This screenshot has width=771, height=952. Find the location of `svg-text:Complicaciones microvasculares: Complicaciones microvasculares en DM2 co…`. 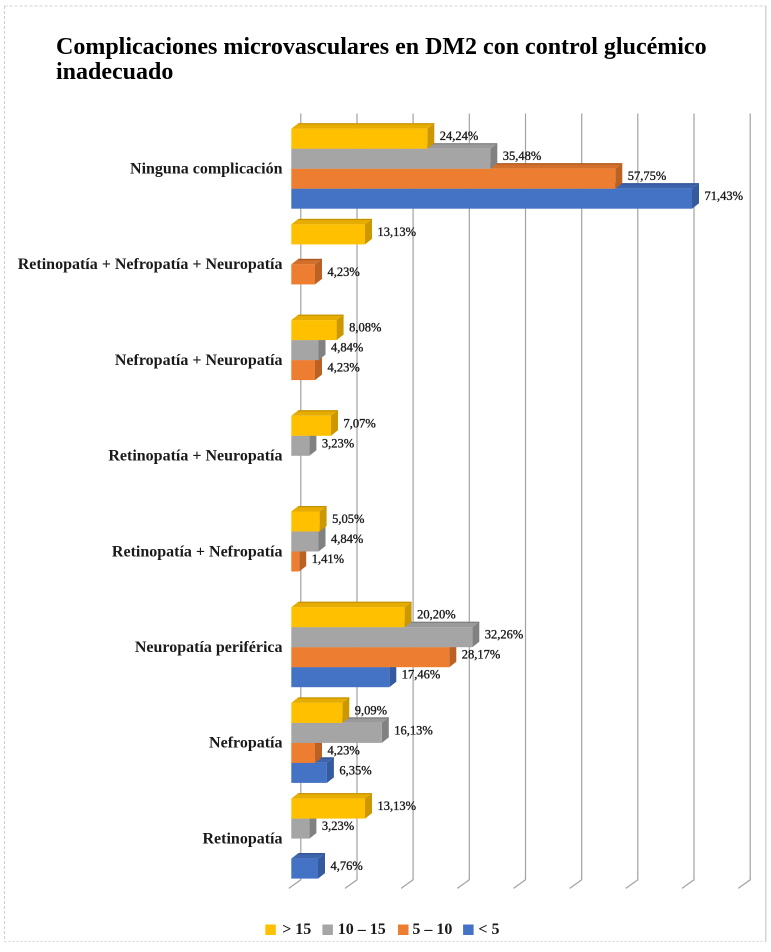

svg-text:Complicaciones microvasculares: Complicaciones microvasculares en DM2 co… is located at coordinates (381, 47).